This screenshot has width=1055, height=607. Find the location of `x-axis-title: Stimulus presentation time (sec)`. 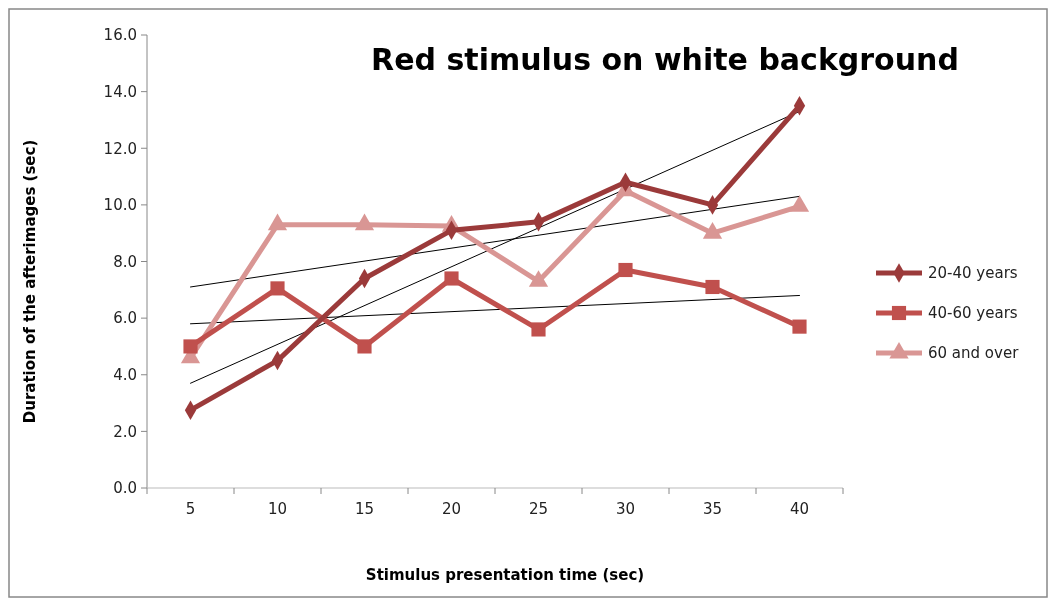

x-axis-title: Stimulus presentation time (sec) is located at coordinates (505, 575).